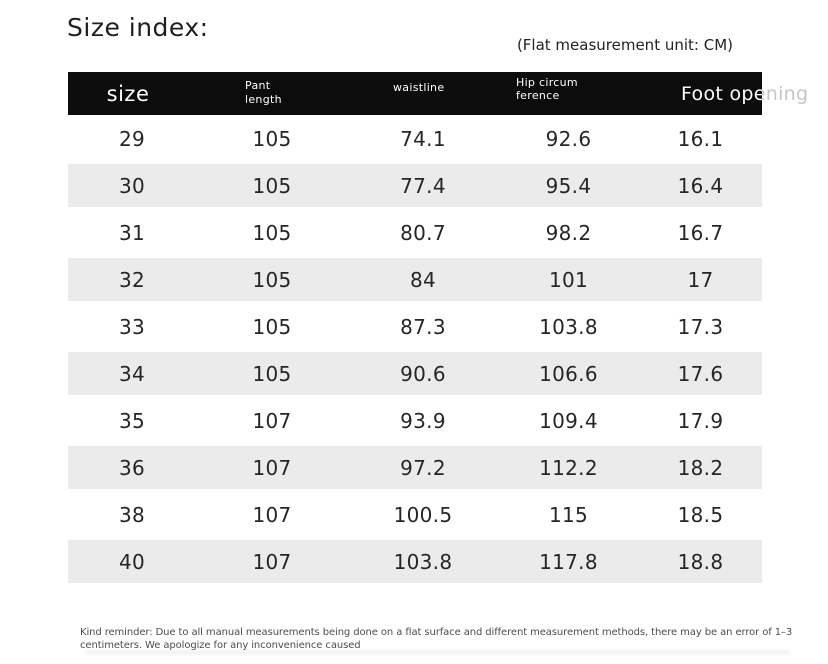 This screenshot has height=664, width=828. I want to click on unit-note: (Flat measurement unit: CM), so click(624, 45).